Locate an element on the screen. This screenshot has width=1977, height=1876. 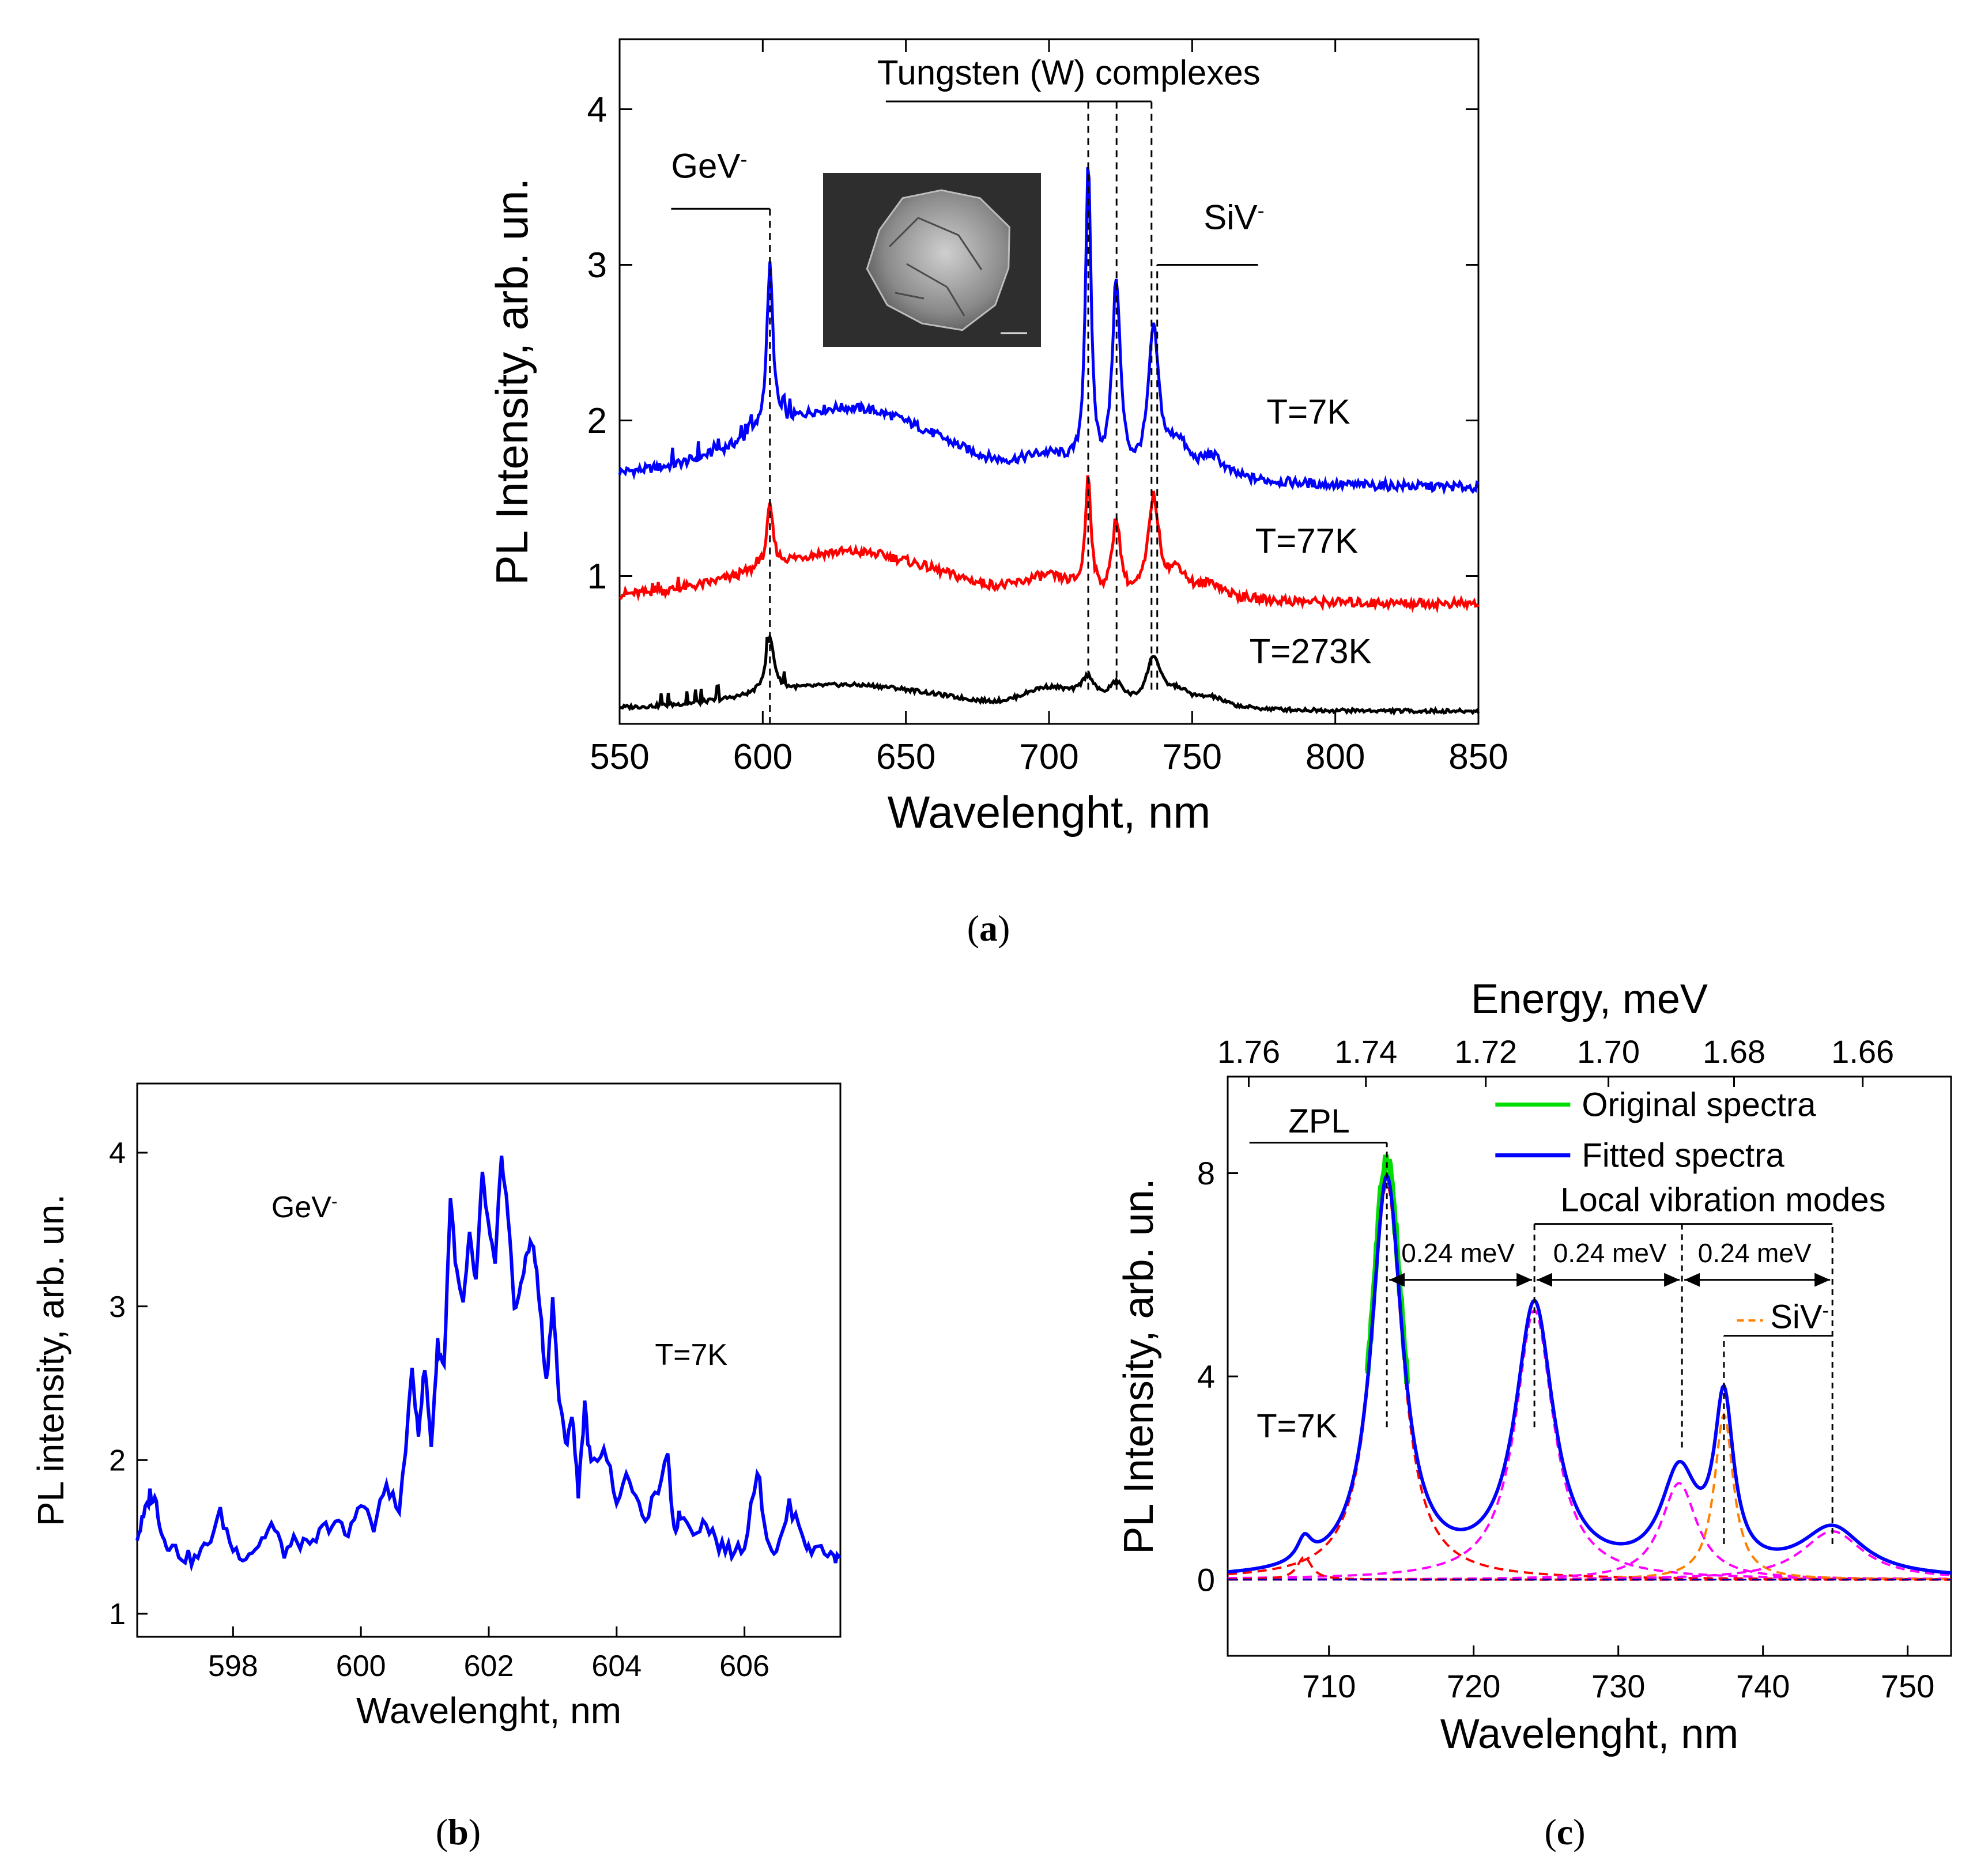
x-tick-label: 800 is located at coordinates (1335, 757).